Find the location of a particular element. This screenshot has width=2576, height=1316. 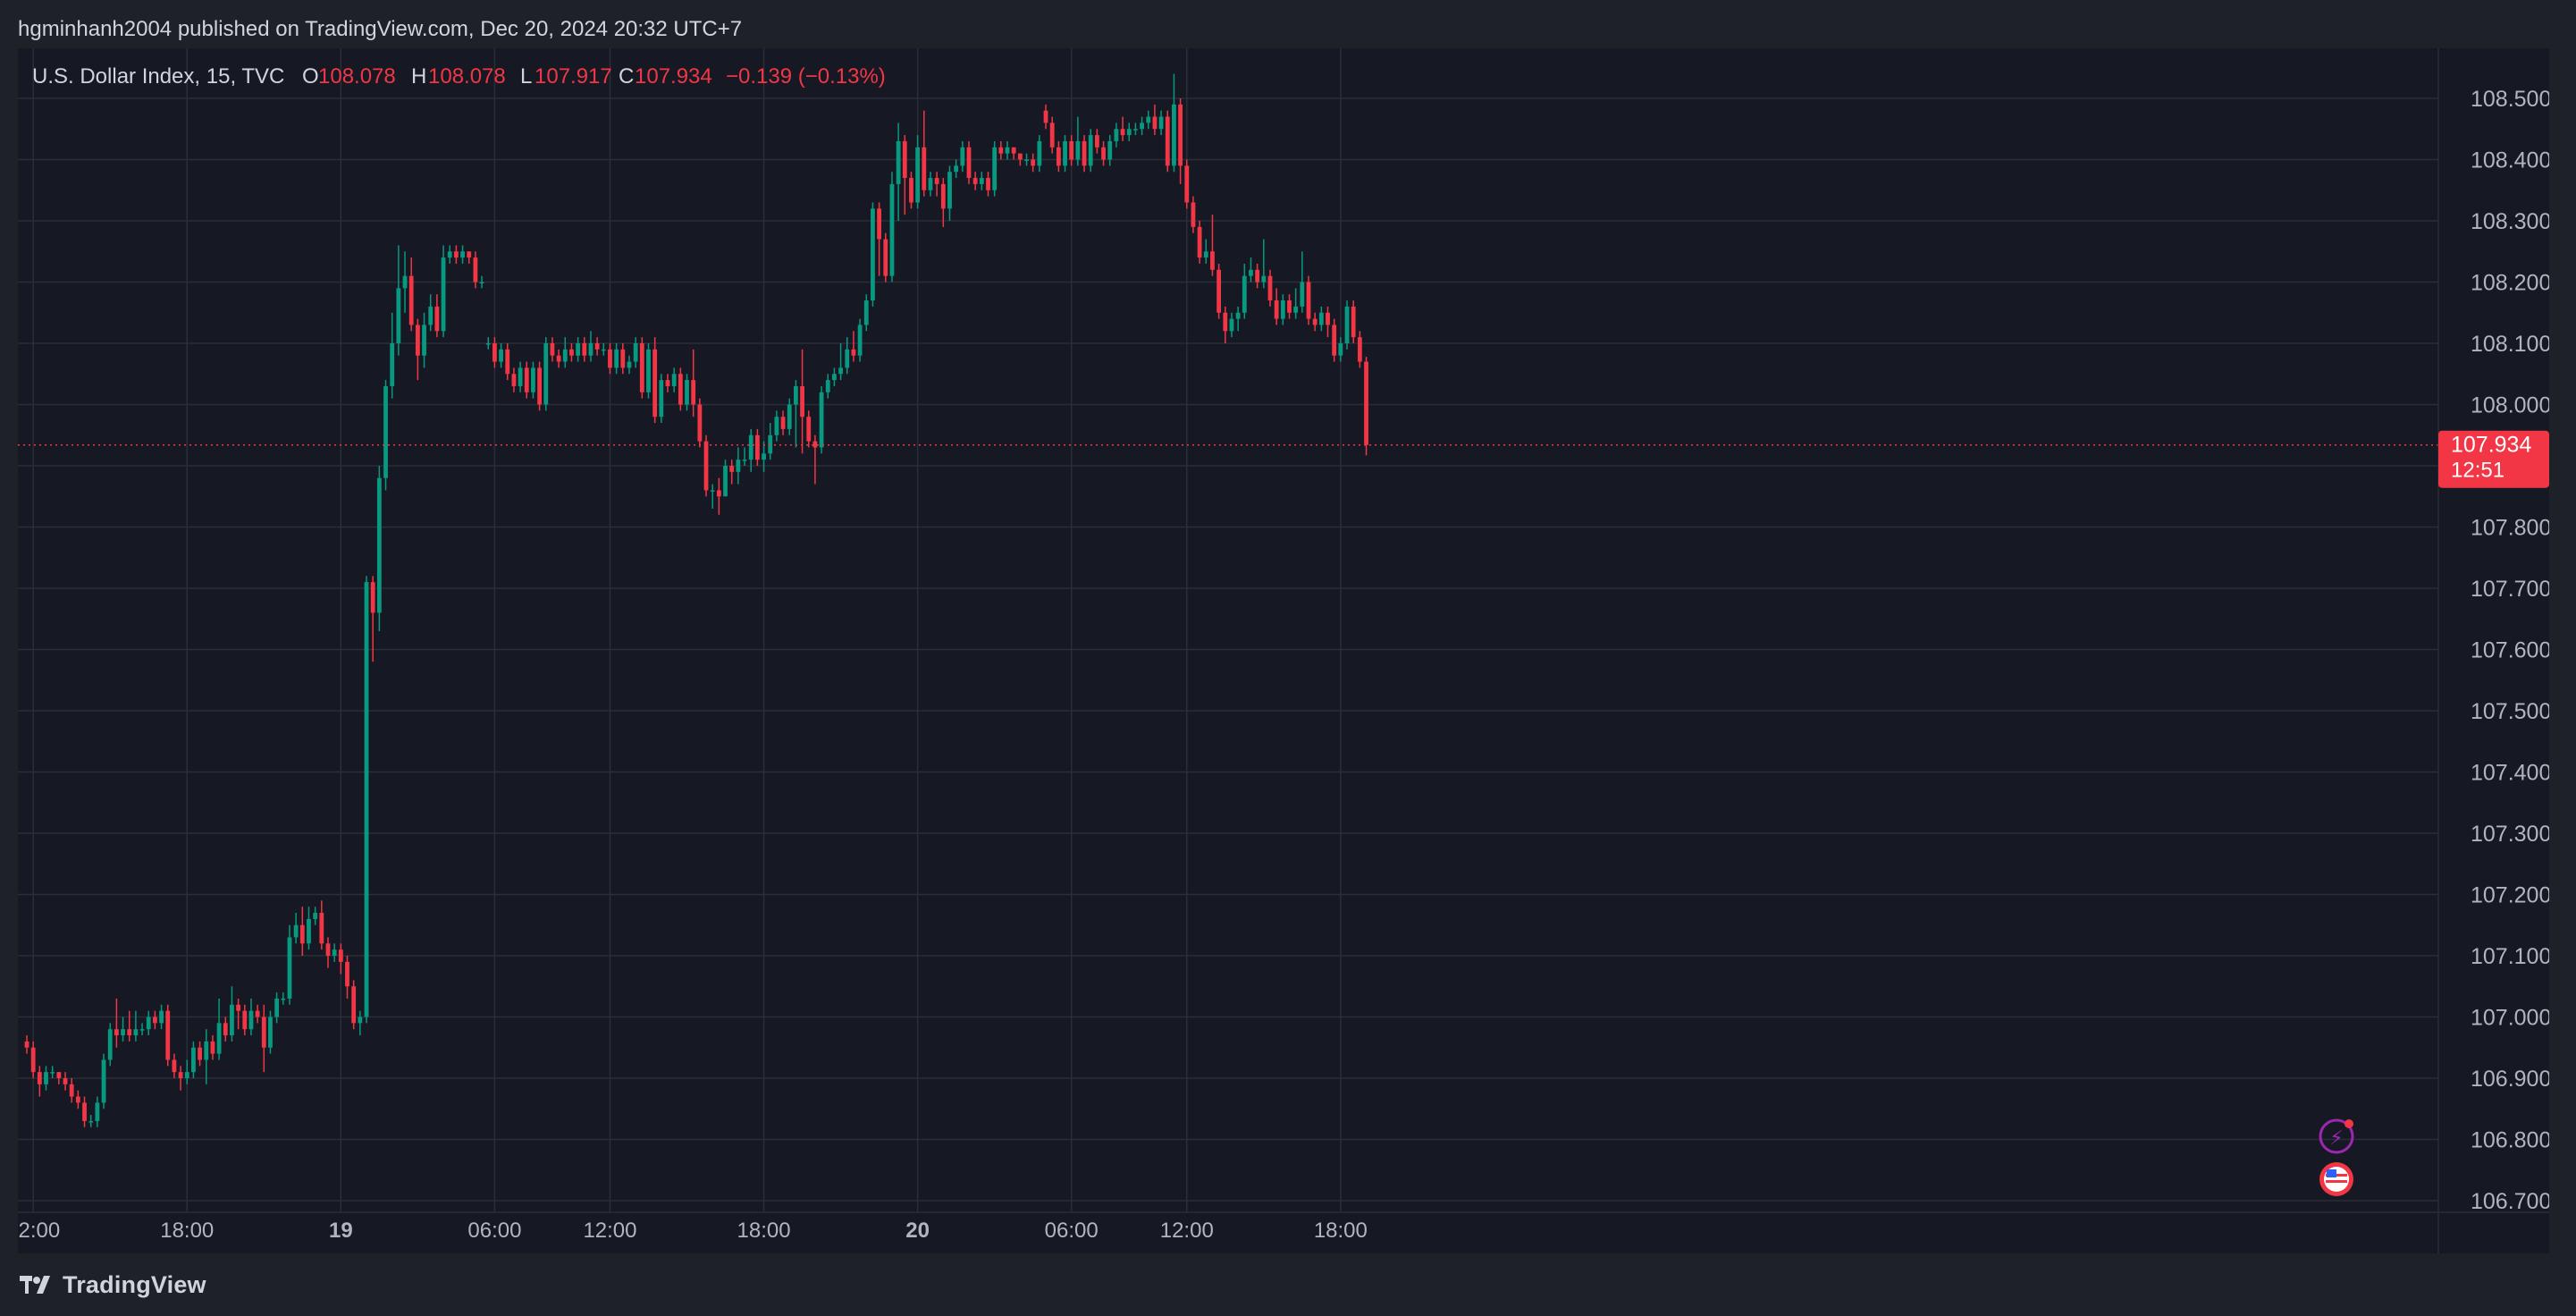

us-flag-event-icon is located at coordinates (2336, 1179).